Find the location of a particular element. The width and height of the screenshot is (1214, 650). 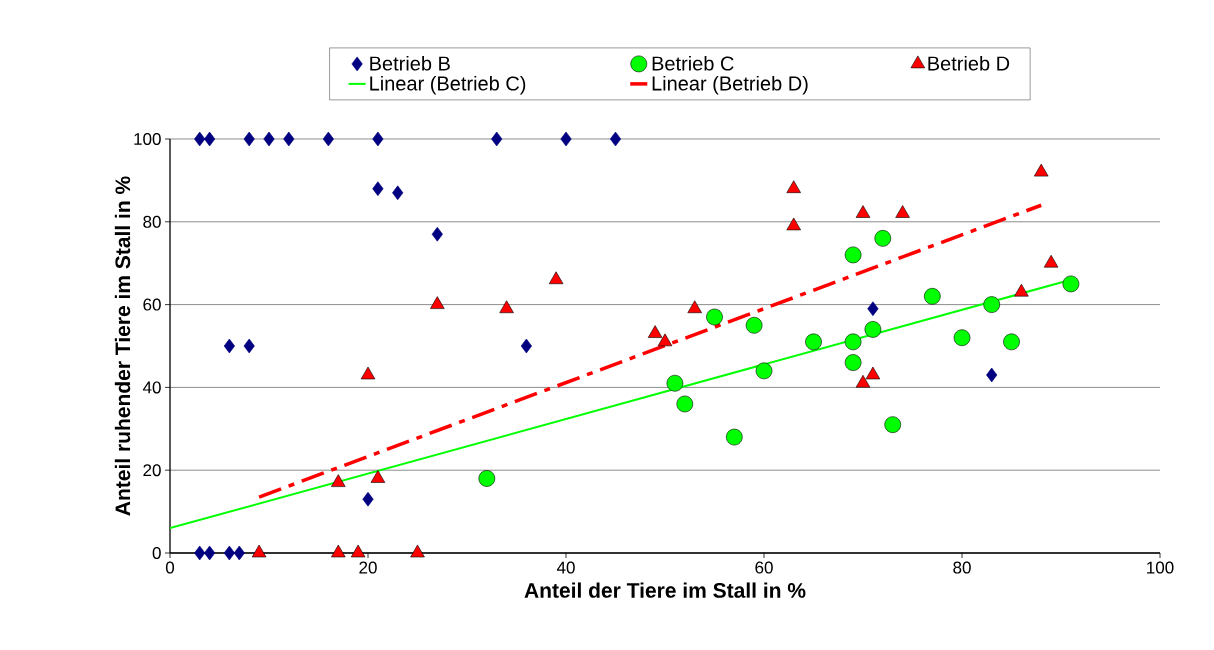

y-tick-label: 80 is located at coordinates (152, 221).